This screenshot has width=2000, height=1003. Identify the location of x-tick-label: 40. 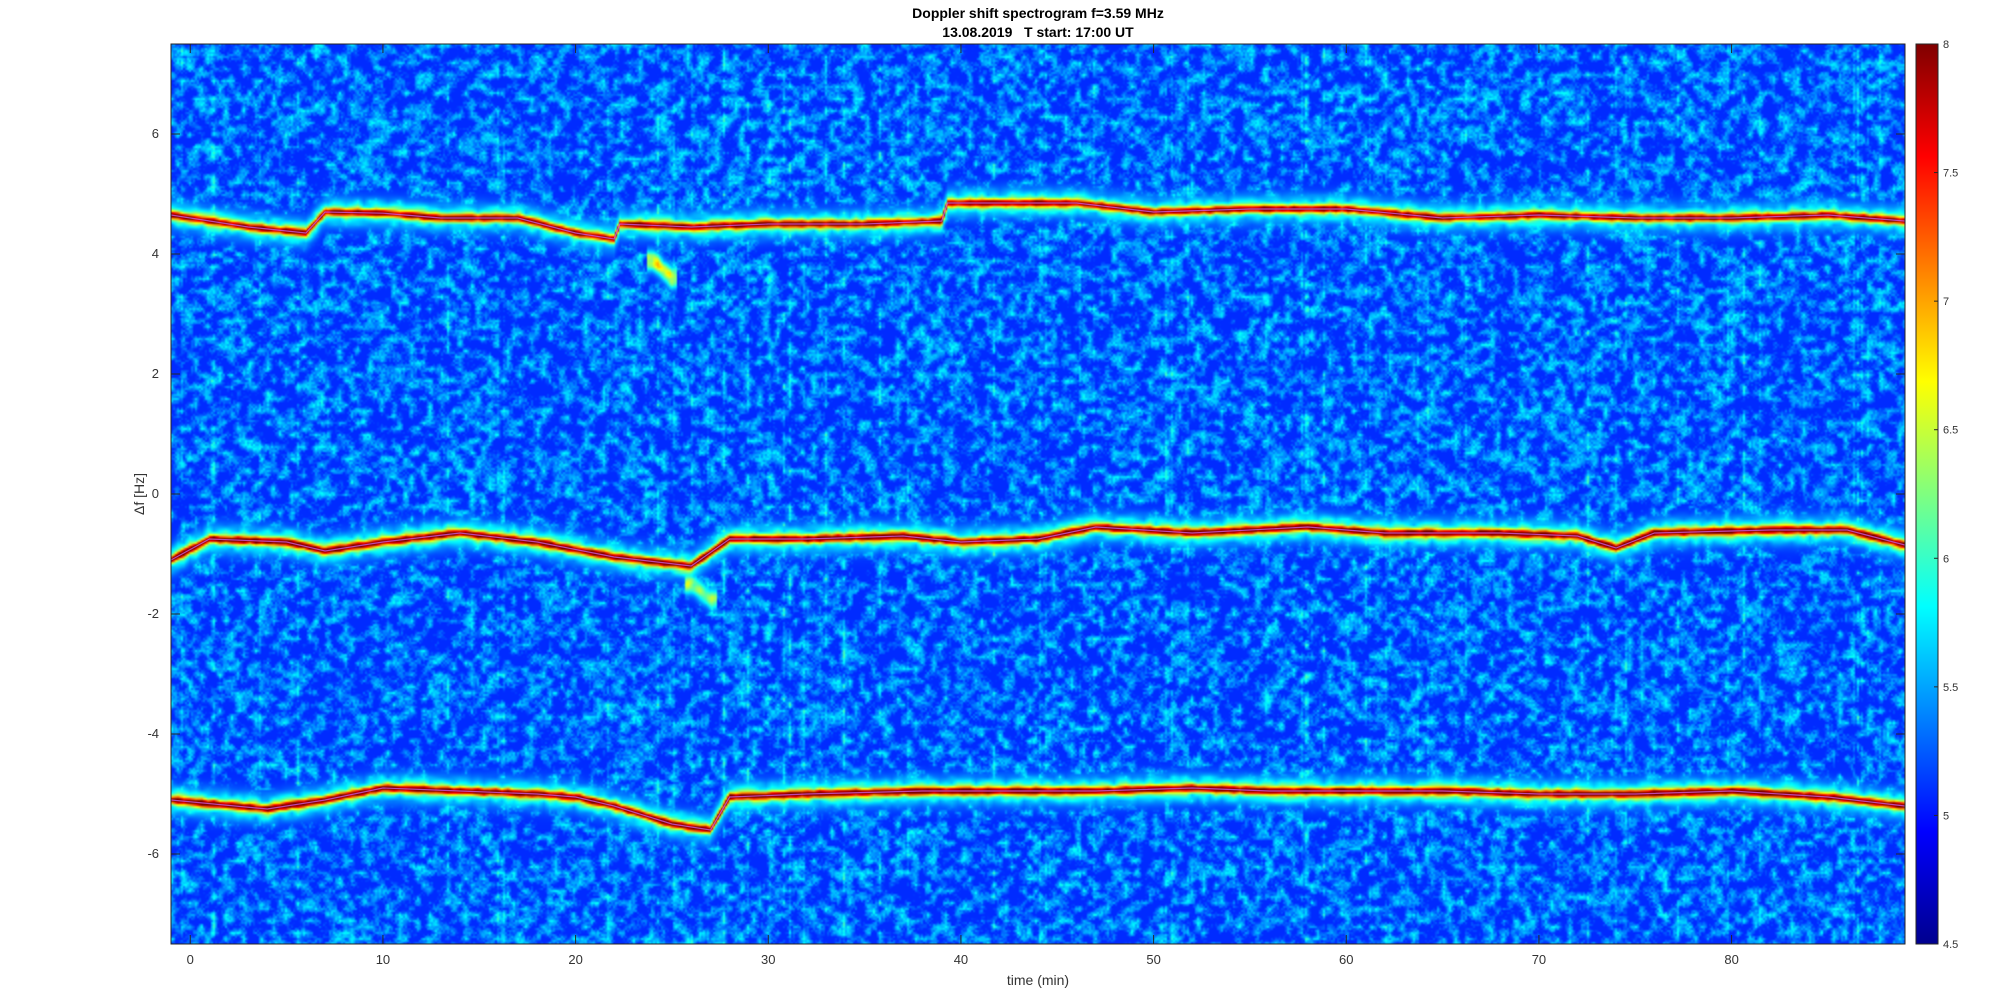
(961, 959).